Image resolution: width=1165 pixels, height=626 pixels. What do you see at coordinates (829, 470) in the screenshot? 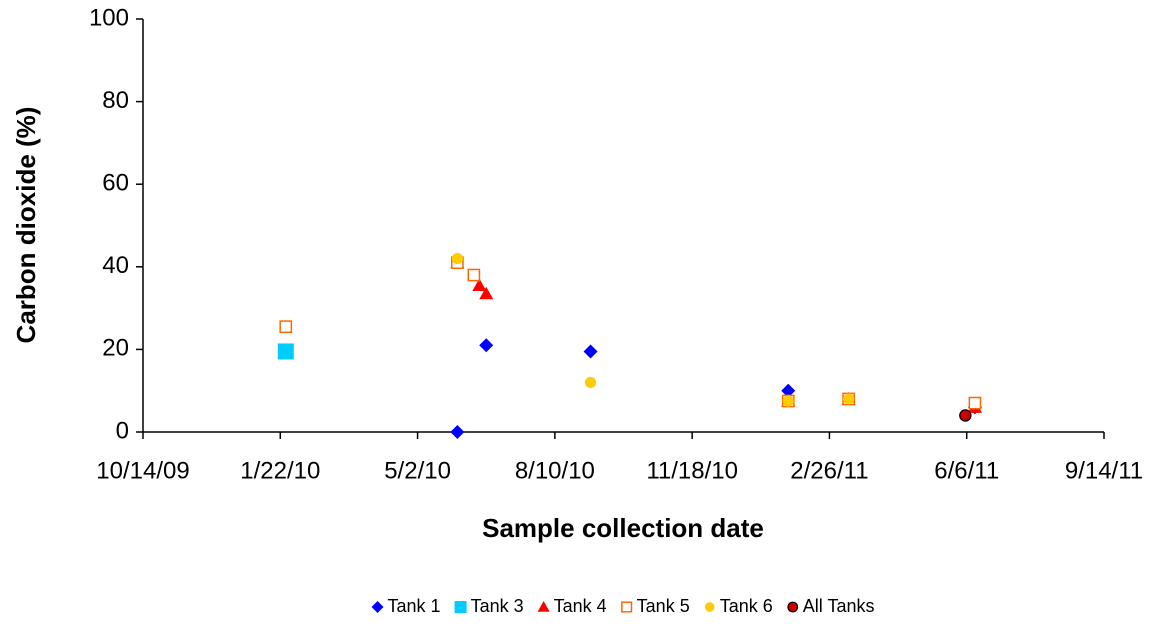
I see `x-tick-label: 2/26/11` at bounding box center [829, 470].